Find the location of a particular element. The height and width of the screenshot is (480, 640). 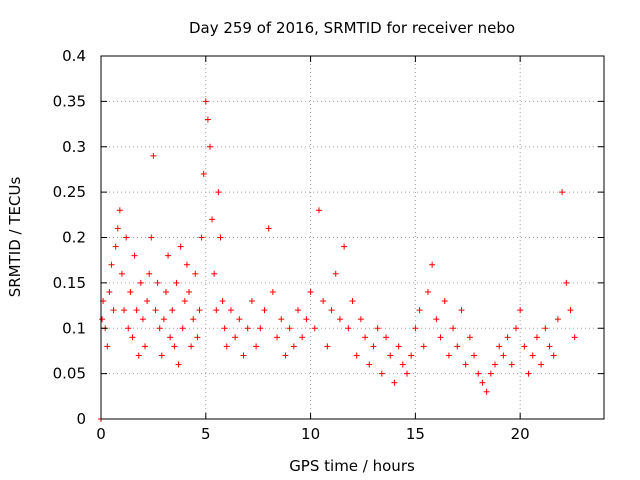

x-tick-label: 5 is located at coordinates (206, 434).